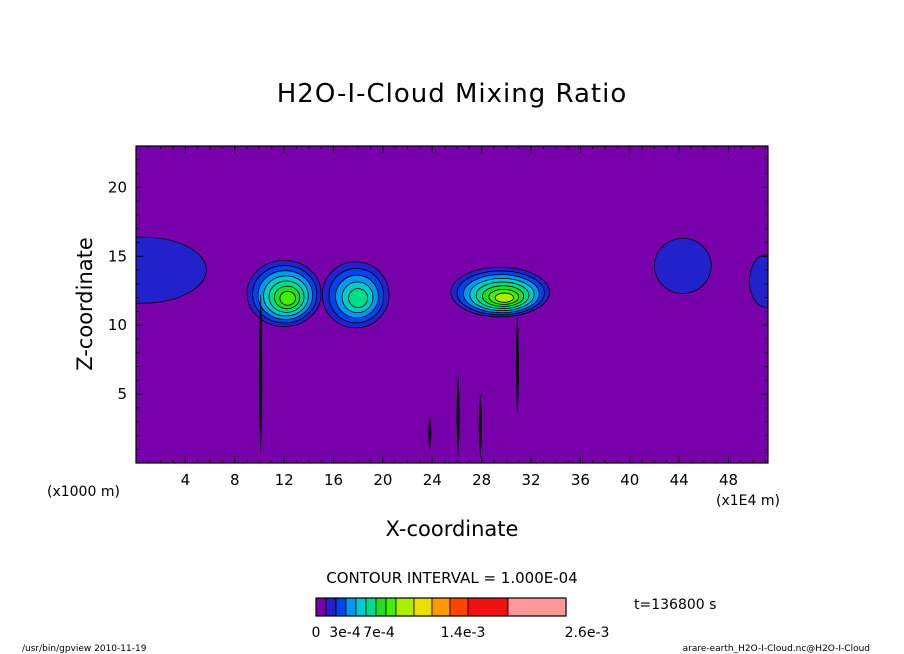 The width and height of the screenshot is (904, 654). Describe the element at coordinates (117, 187) in the screenshot. I see `y-tick-label: 20` at that location.